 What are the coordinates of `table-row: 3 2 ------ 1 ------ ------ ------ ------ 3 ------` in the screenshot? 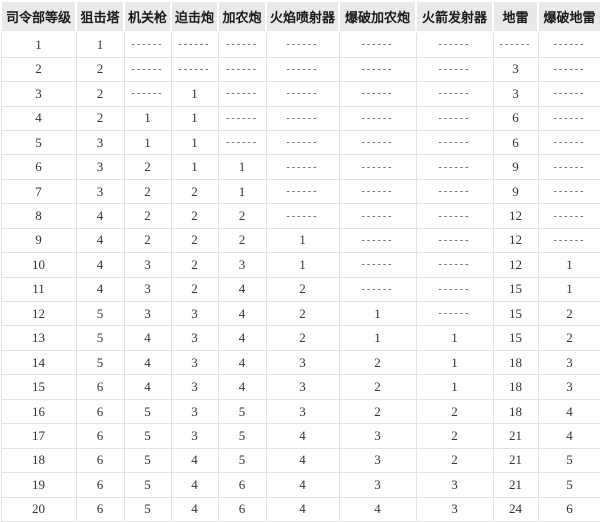 It's located at (300, 94).